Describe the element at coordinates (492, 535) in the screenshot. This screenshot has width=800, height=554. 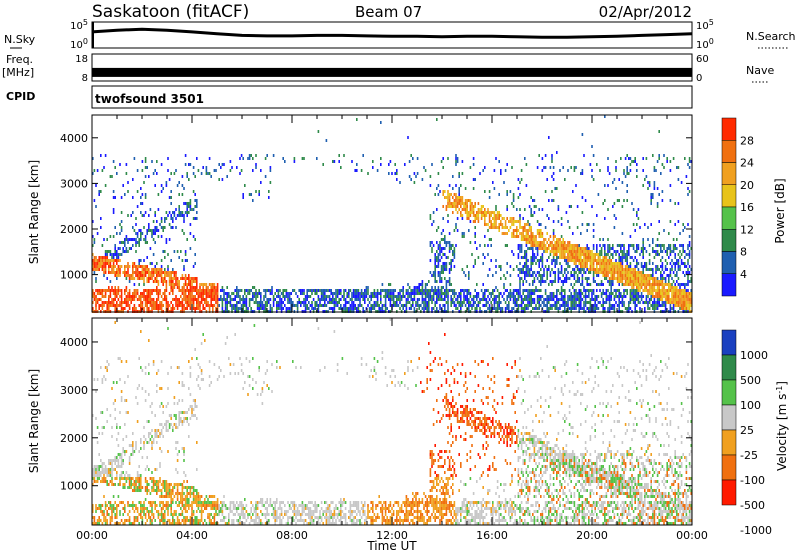
I see `xtick-label: 16:00` at that location.